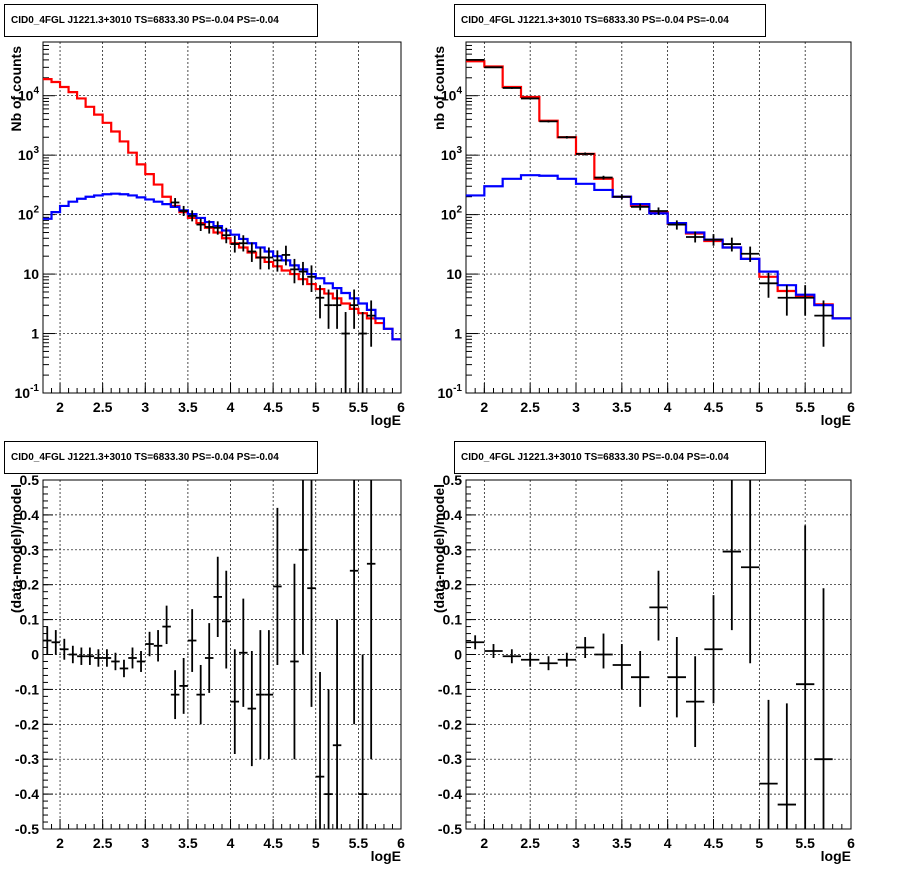 Image resolution: width=898 pixels, height=875 pixels. What do you see at coordinates (453, 585) in the screenshot?
I see `y-tick-label: 0.2` at bounding box center [453, 585].